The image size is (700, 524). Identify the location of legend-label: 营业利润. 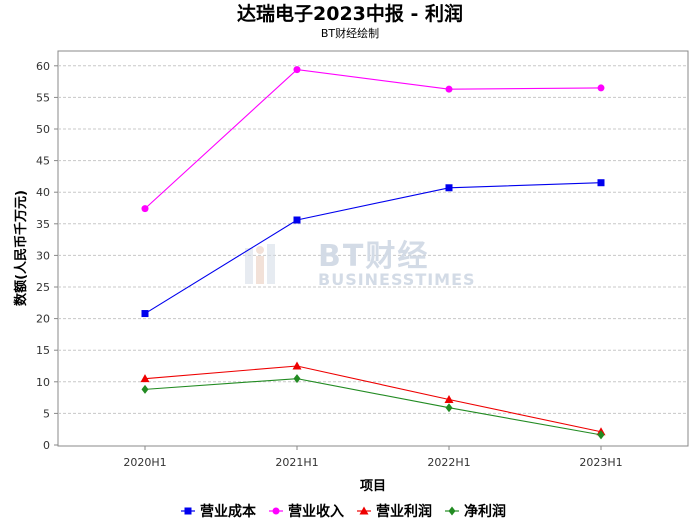
(404, 511).